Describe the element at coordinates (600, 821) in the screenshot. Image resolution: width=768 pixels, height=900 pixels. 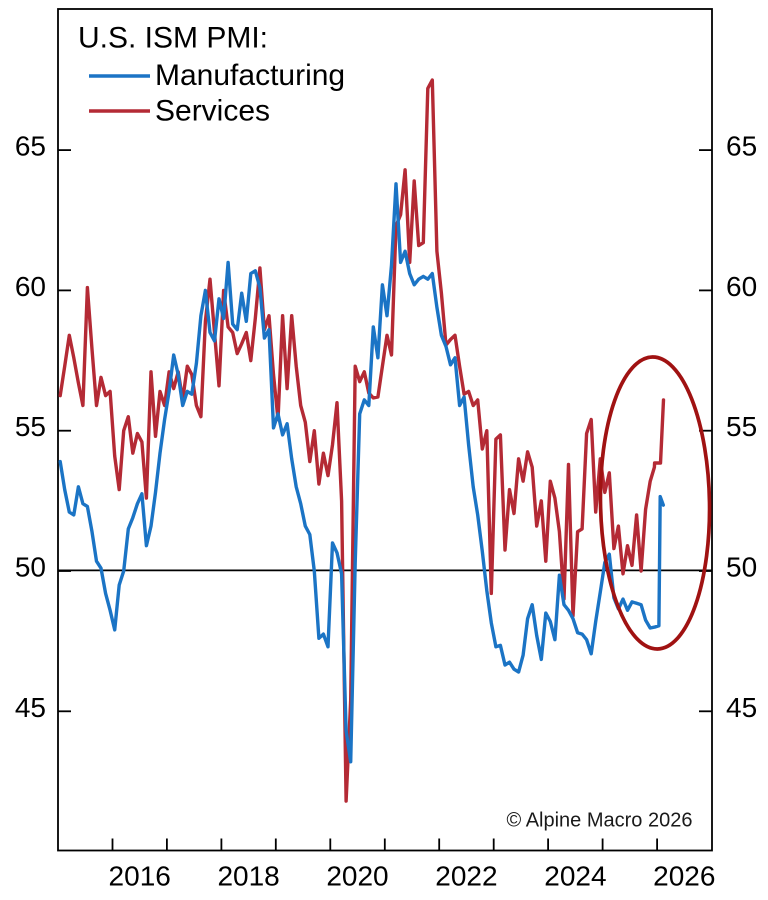
I see `svg-text: © Alpine Macro 2026` at that location.